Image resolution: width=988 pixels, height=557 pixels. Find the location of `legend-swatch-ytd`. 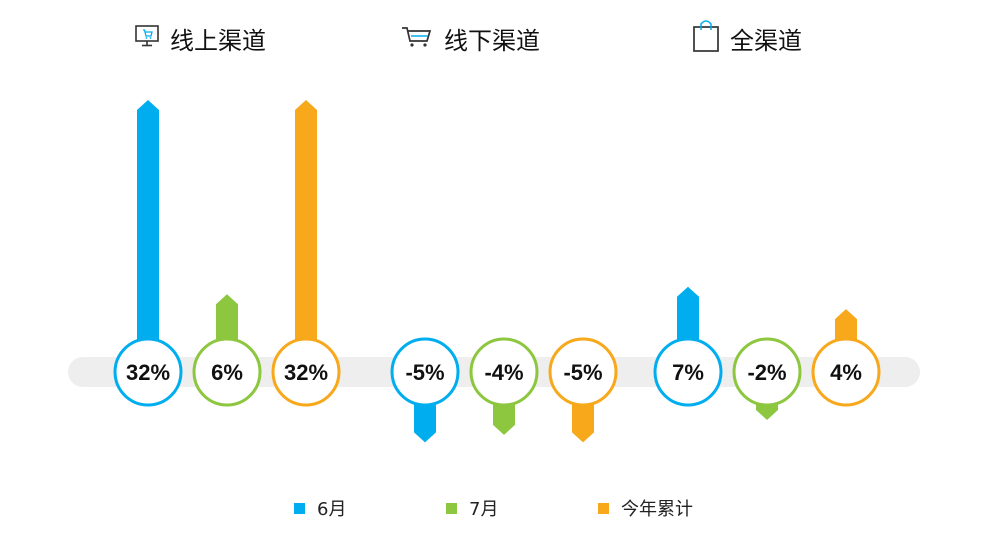

legend-swatch-ytd is located at coordinates (603, 508).